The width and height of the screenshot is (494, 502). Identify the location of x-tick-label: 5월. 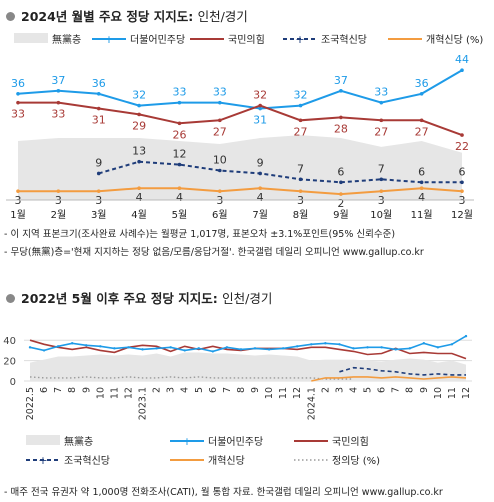
(180, 215).